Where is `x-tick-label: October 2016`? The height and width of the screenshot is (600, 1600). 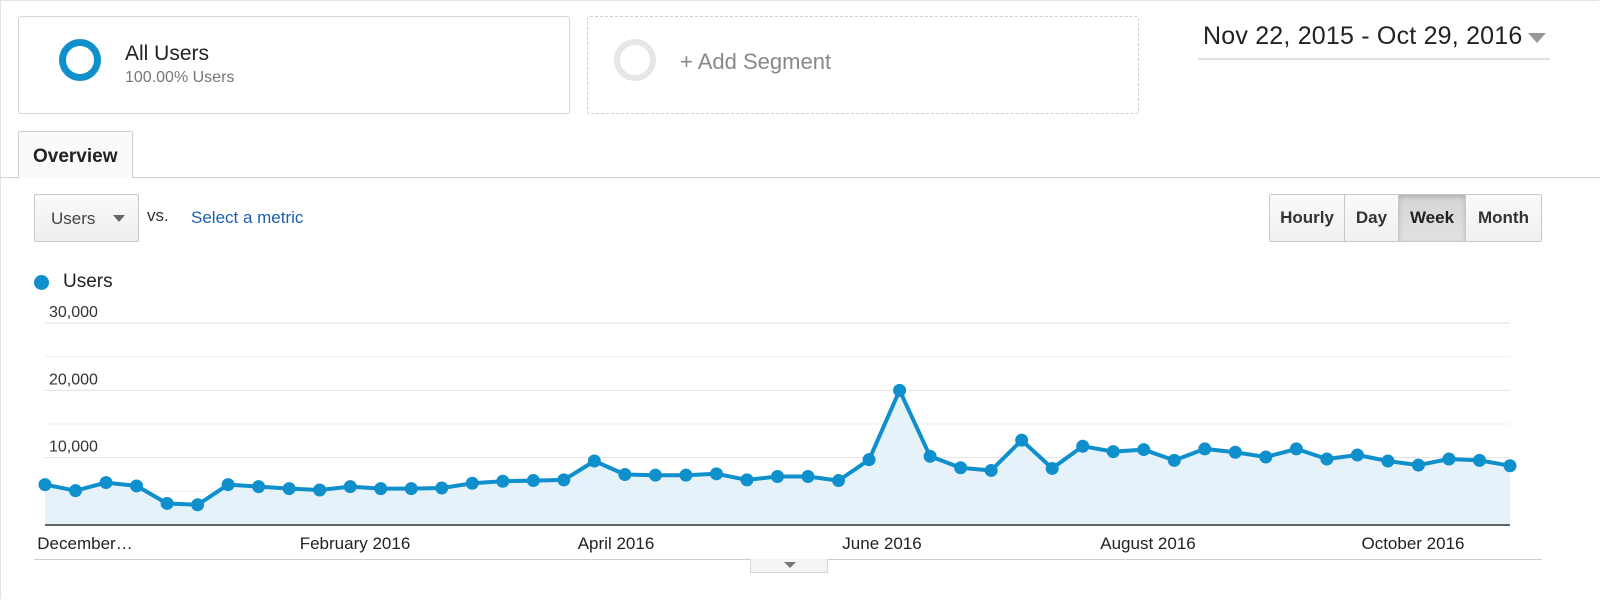 x-tick-label: October 2016 is located at coordinates (1412, 543).